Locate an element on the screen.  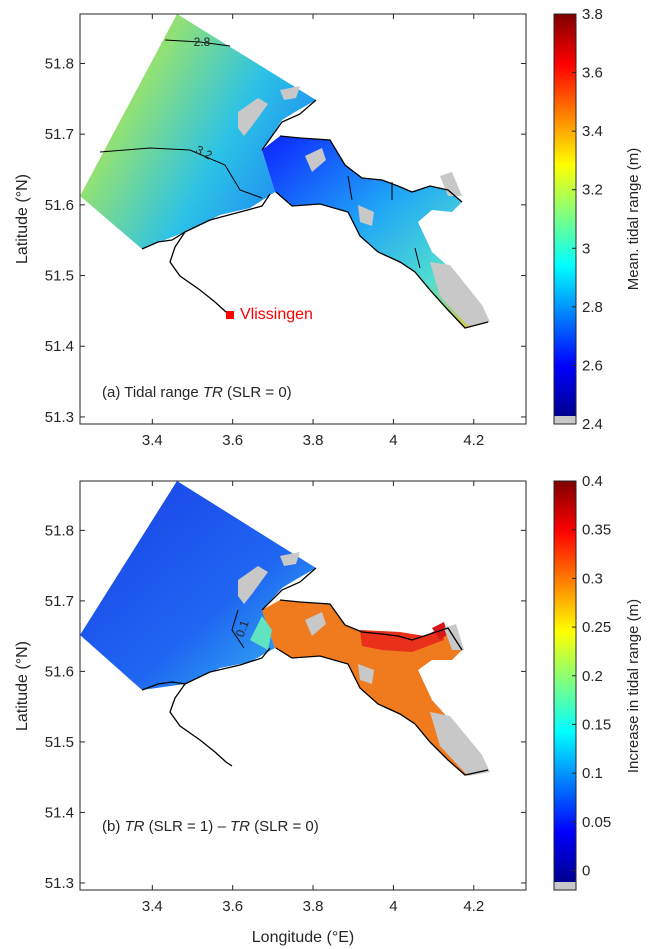
panel-a-colorbar is located at coordinates (565, 215).